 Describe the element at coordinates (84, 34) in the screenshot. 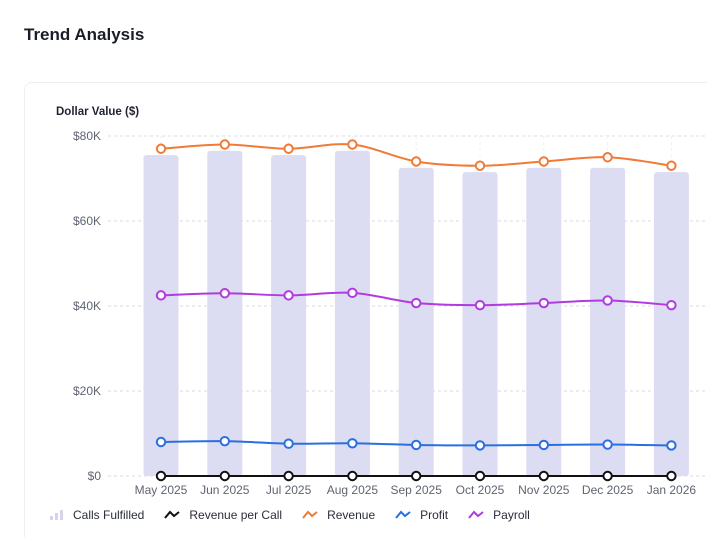

I see `page-title: Trend Analysis` at that location.